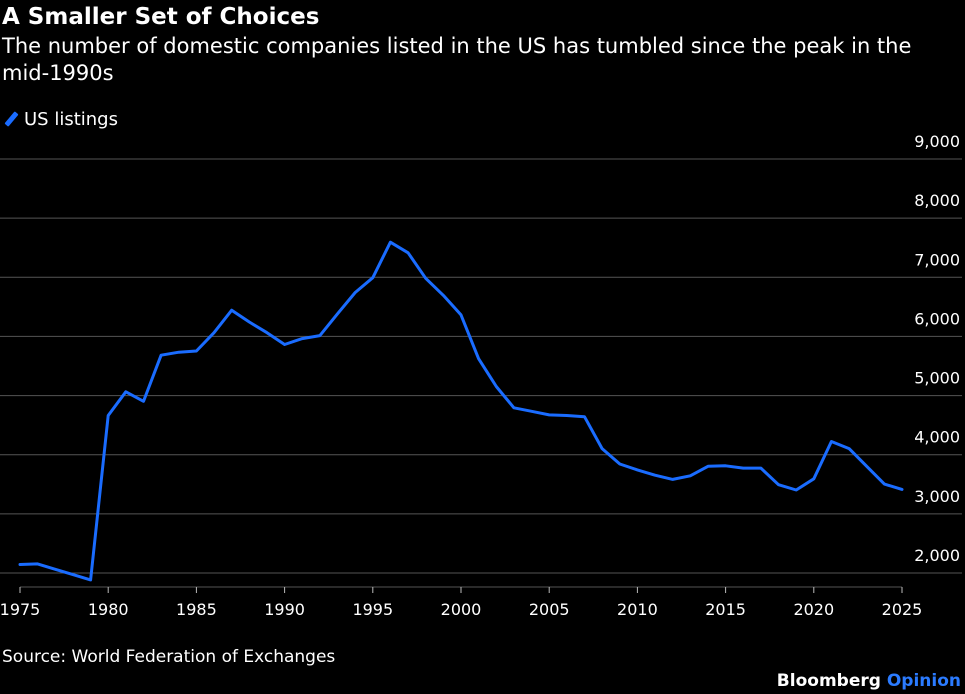 This screenshot has height=694, width=965. I want to click on y-axis-tick-labels: 2,000 3,000 4,000 5,000 6,000 7,000 8,000 9,000, so click(937, 348).